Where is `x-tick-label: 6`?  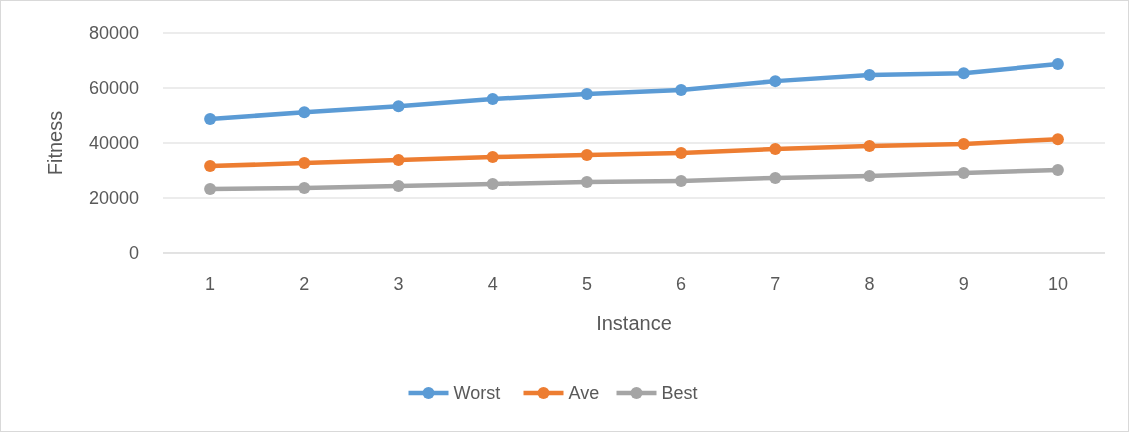
x-tick-label: 6 is located at coordinates (681, 284).